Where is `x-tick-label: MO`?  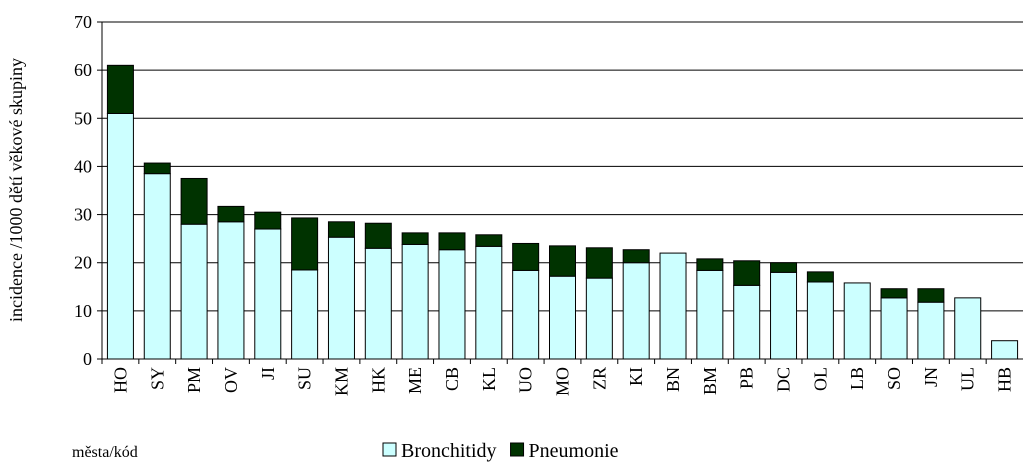 x-tick-label: MO is located at coordinates (563, 381).